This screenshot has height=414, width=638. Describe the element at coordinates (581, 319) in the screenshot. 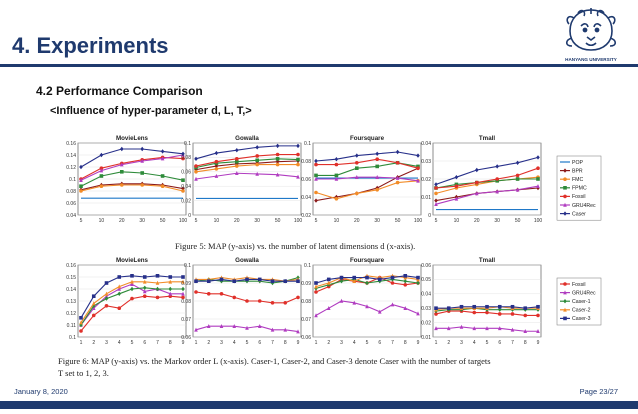

I see `legend-label: Caser-3` at that location.